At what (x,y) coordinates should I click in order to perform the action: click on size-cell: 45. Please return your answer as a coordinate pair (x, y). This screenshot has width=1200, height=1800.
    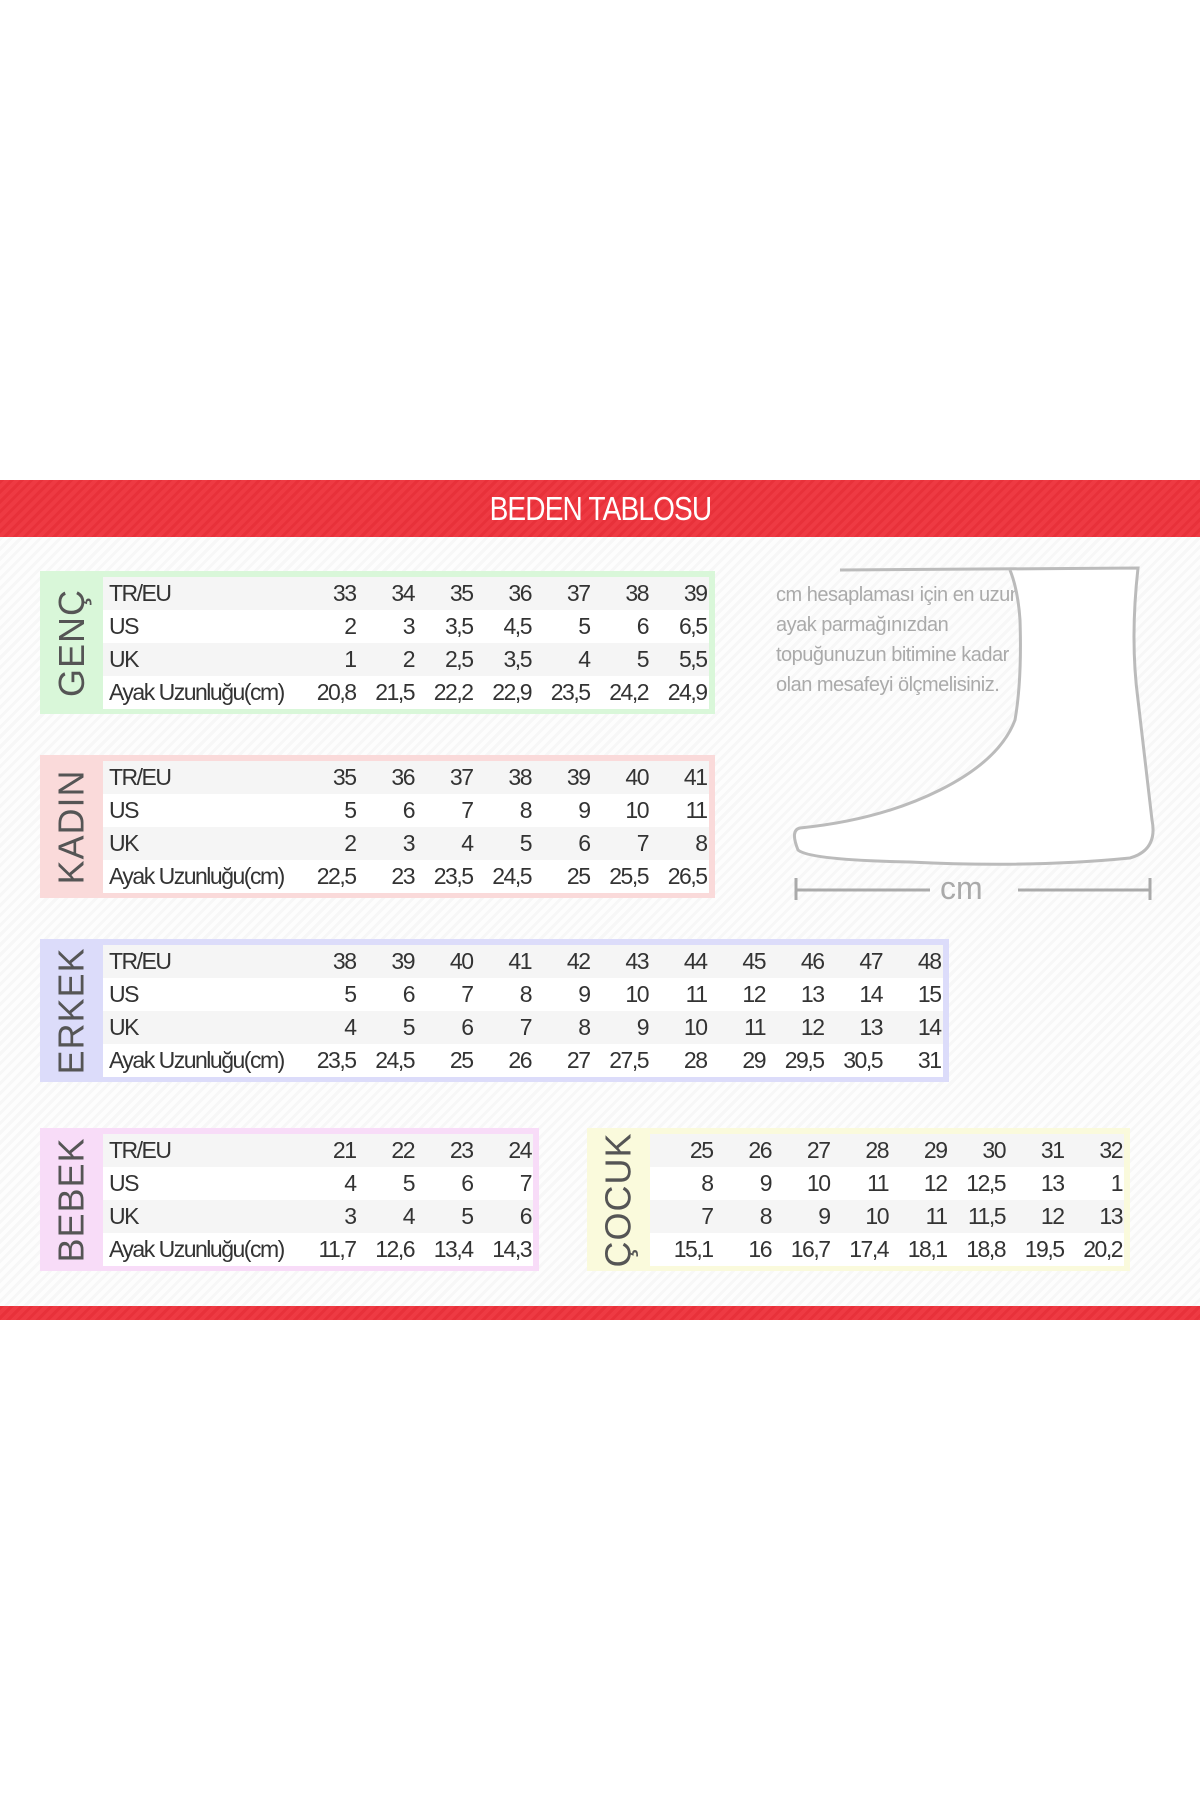
    Looking at the image, I should click on (754, 961).